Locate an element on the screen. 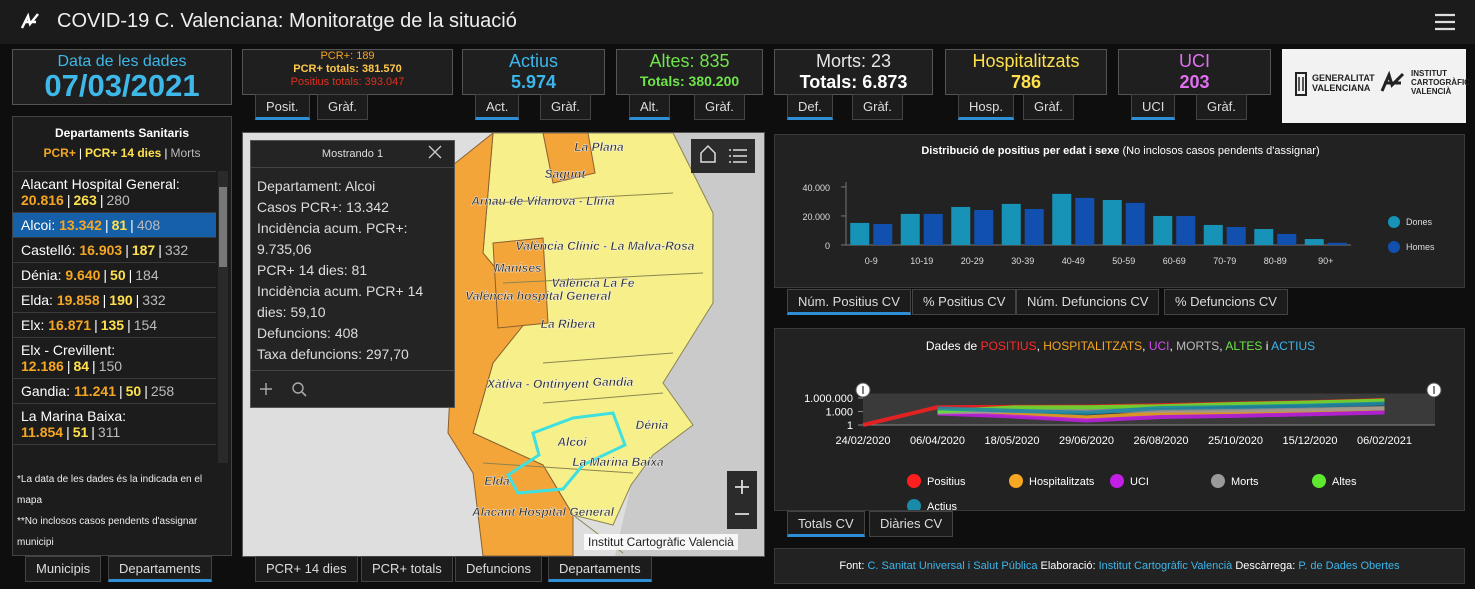 The image size is (1475, 589). department-pcr: 19.858 is located at coordinates (78, 300).